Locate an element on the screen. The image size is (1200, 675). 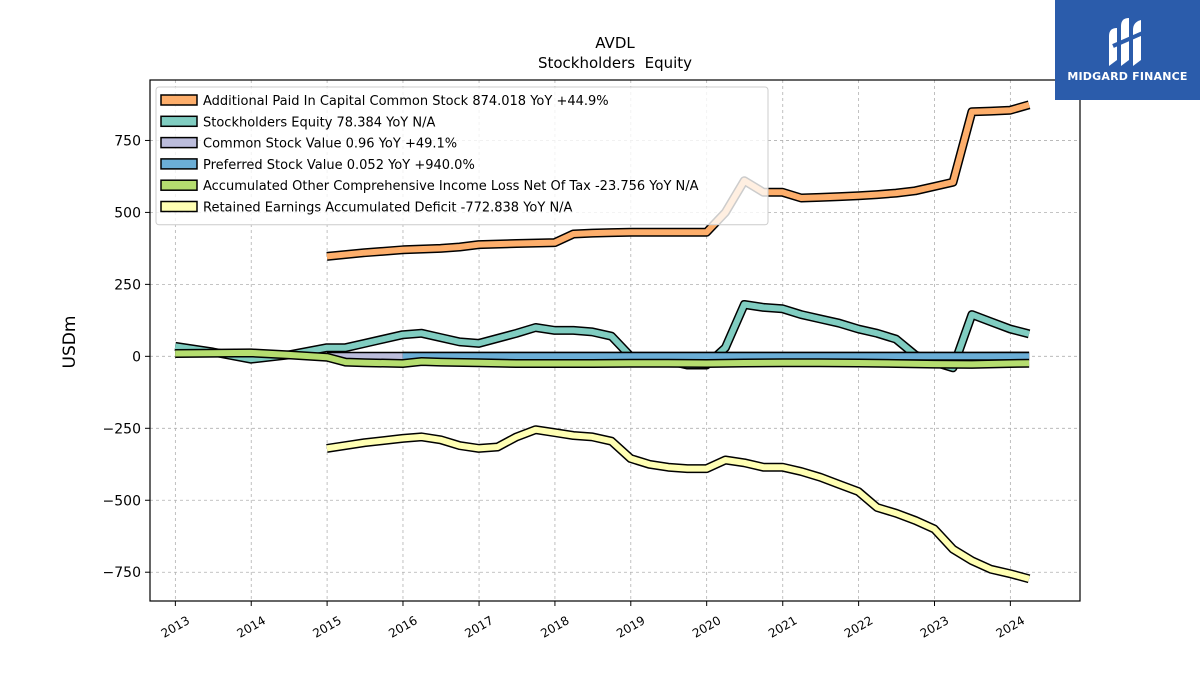
x-tick-label: 2013 is located at coordinates (175, 626).